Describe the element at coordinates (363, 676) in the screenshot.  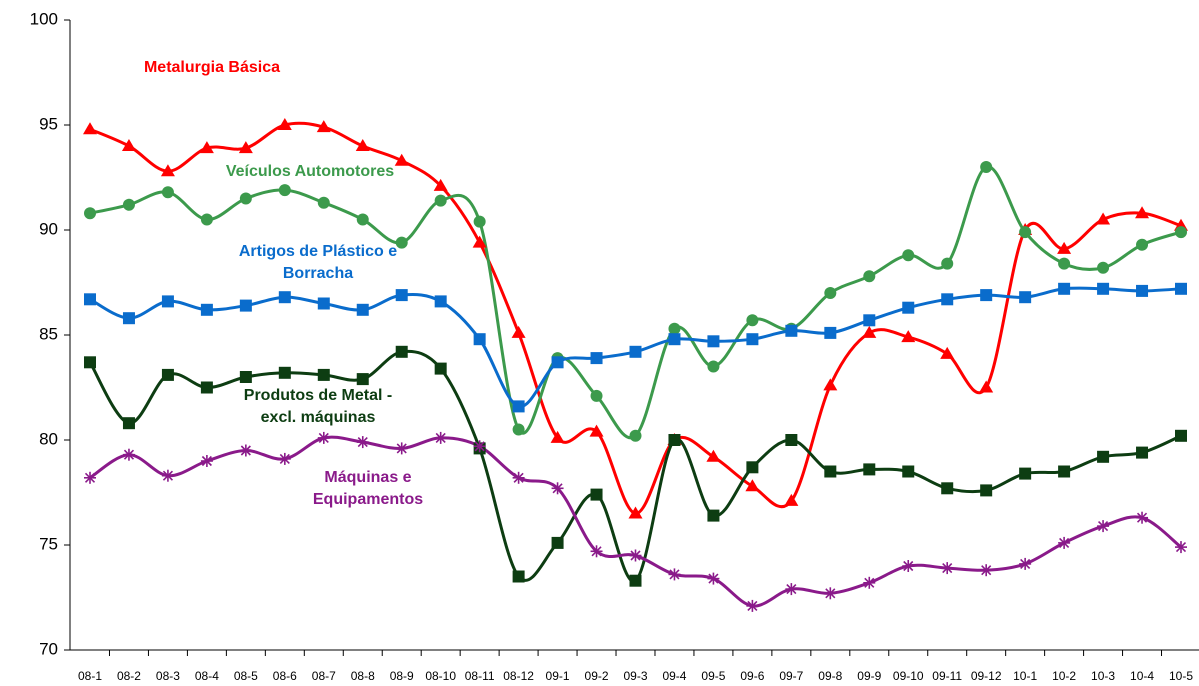
I see `x-tick-label: 08-8` at that location.